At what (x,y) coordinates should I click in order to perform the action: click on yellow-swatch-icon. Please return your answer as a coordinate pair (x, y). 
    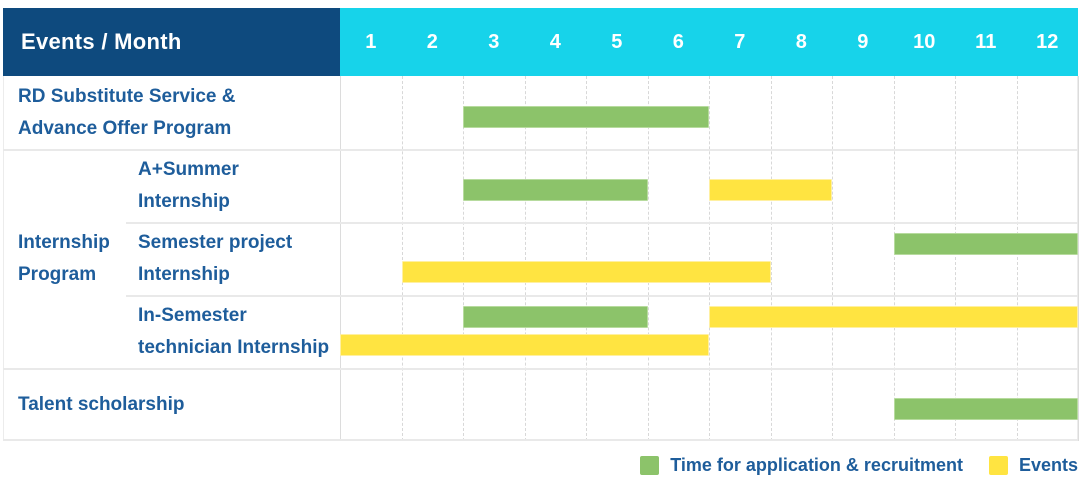
    Looking at the image, I should click on (998, 465).